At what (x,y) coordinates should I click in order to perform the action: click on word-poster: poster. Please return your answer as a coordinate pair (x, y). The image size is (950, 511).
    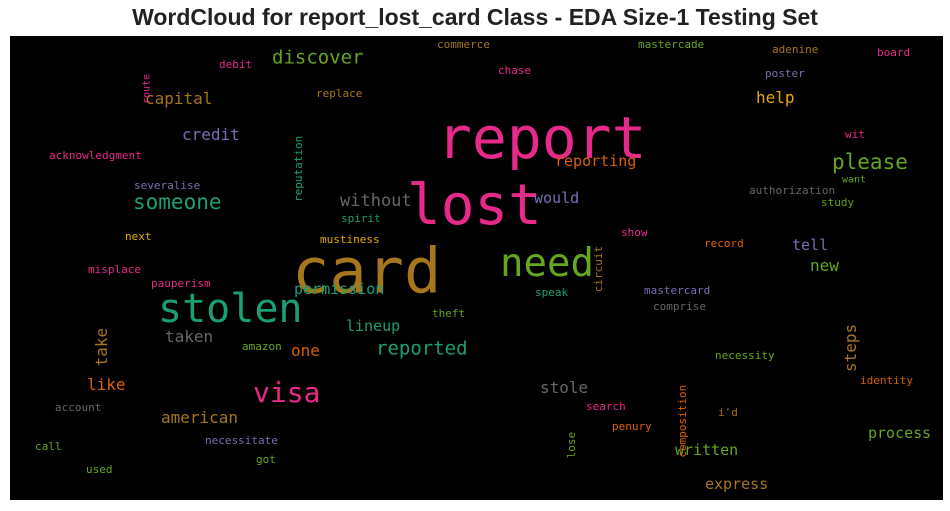
    Looking at the image, I should click on (785, 73).